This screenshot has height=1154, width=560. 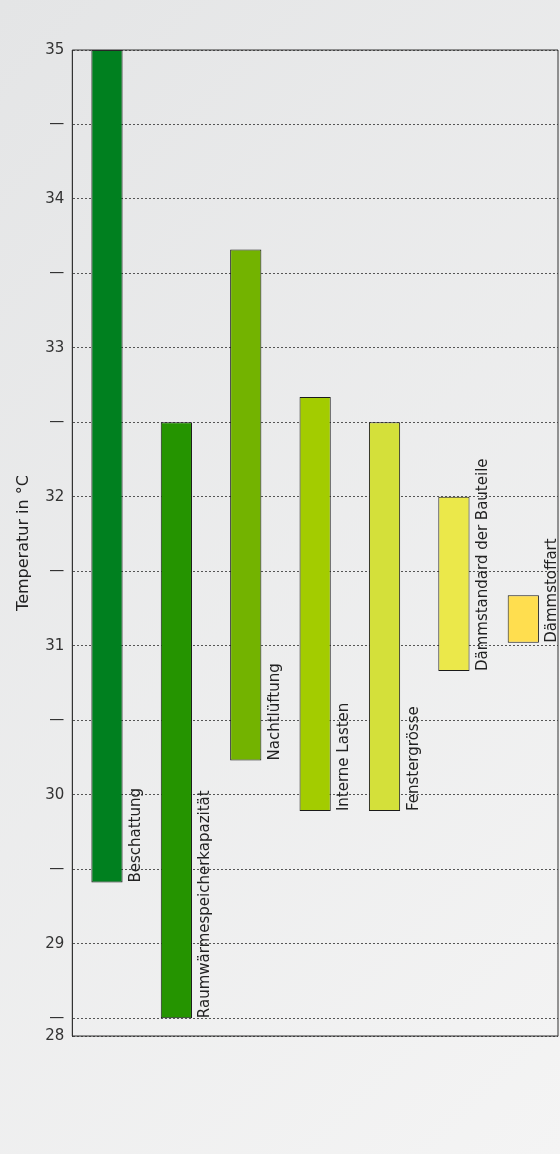 I want to click on x-tick-label: Dämmstandard der Bauteile, so click(x=481, y=565).